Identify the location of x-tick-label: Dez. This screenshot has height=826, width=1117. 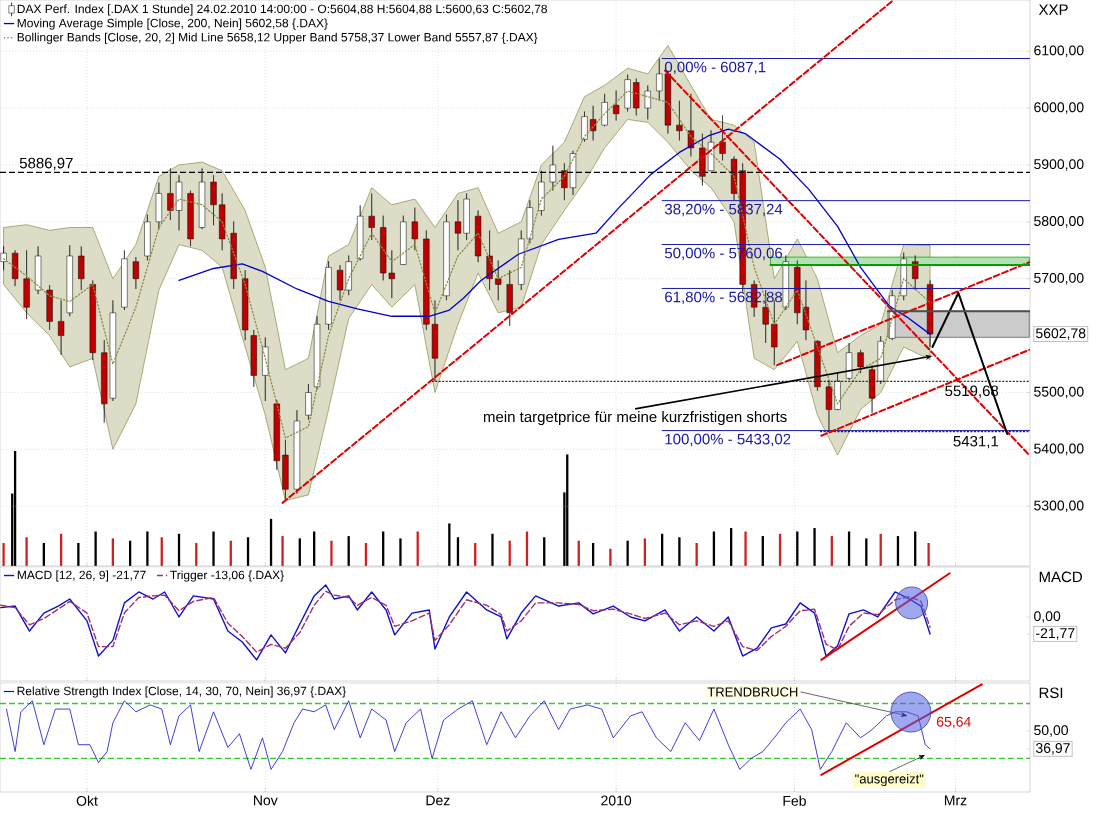
(438, 800).